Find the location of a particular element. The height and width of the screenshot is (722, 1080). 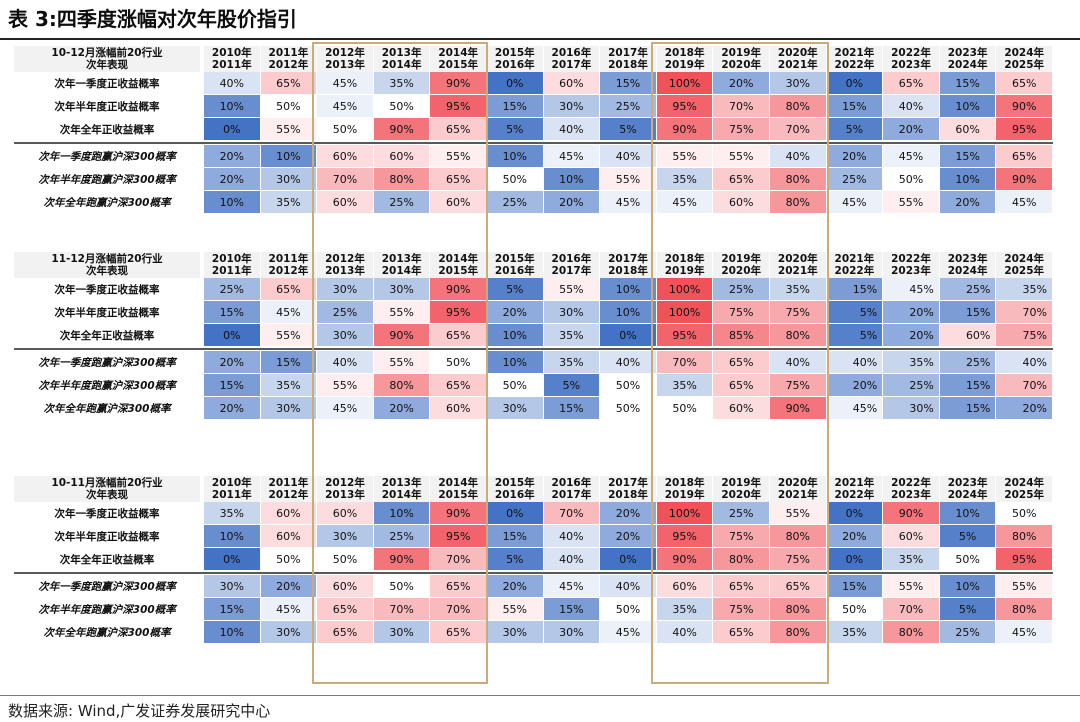

title-divider is located at coordinates (540, 39).